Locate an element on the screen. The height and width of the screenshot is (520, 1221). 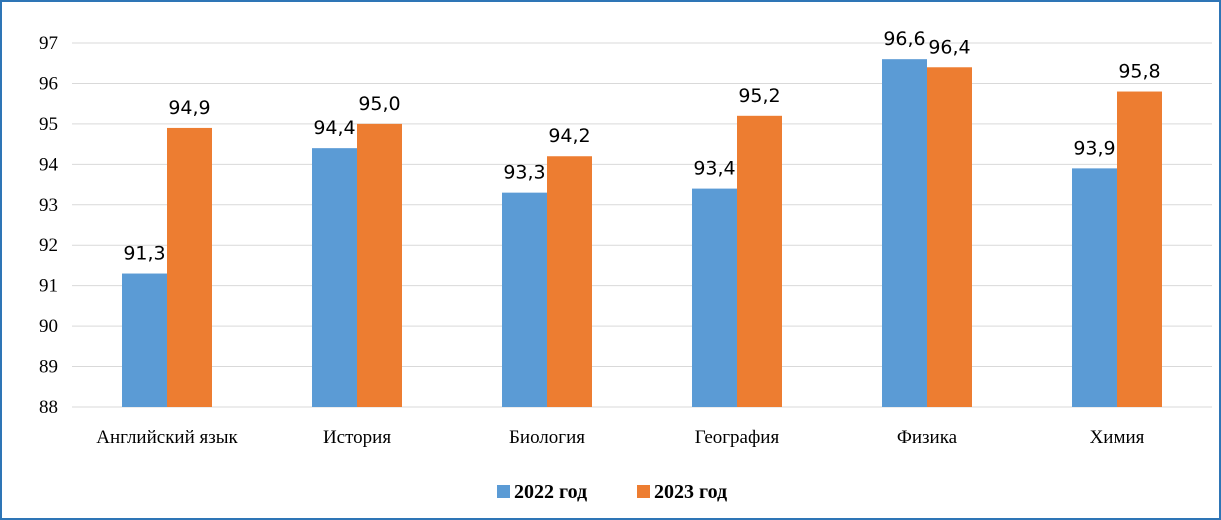
legend-label: 2023 год is located at coordinates (690, 492).